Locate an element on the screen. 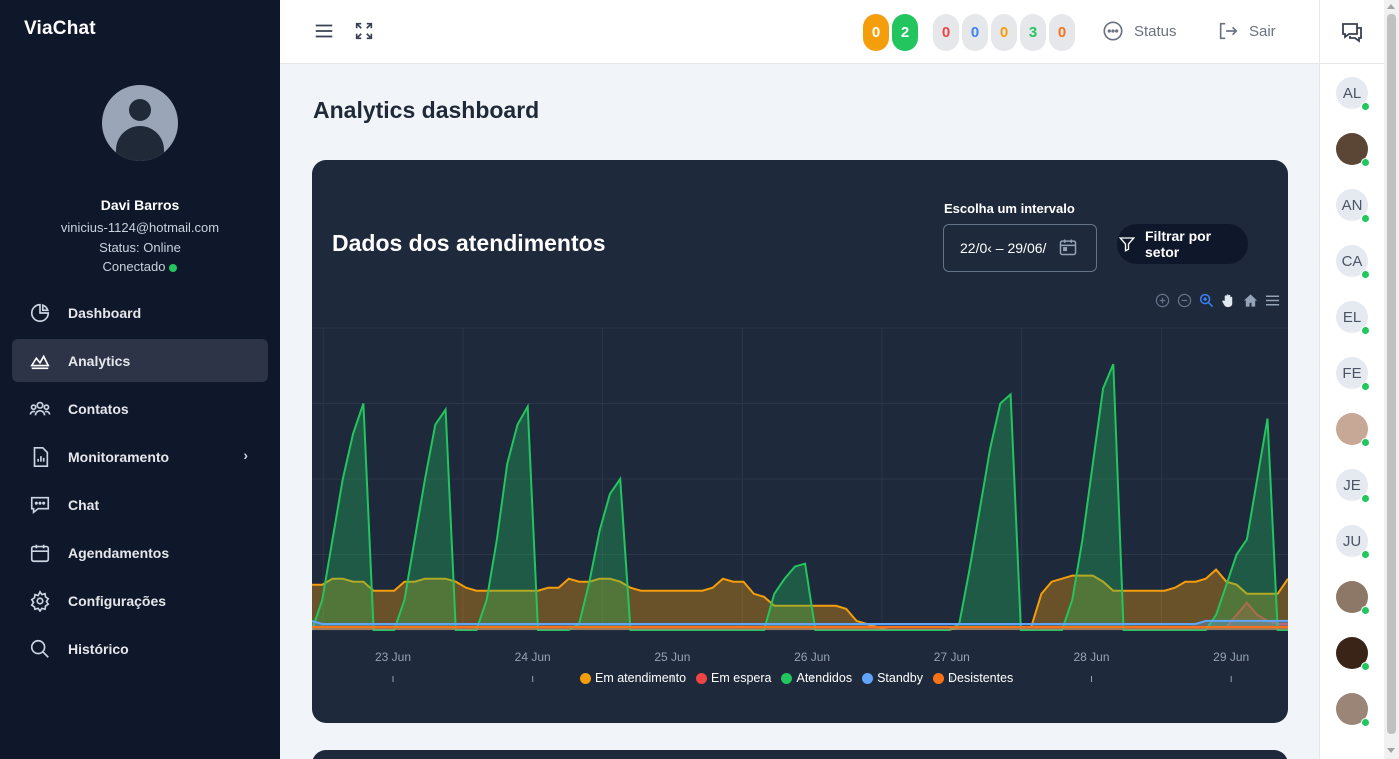 This screenshot has width=1399, height=759. x-tick-label: 26 Jun is located at coordinates (812, 657).